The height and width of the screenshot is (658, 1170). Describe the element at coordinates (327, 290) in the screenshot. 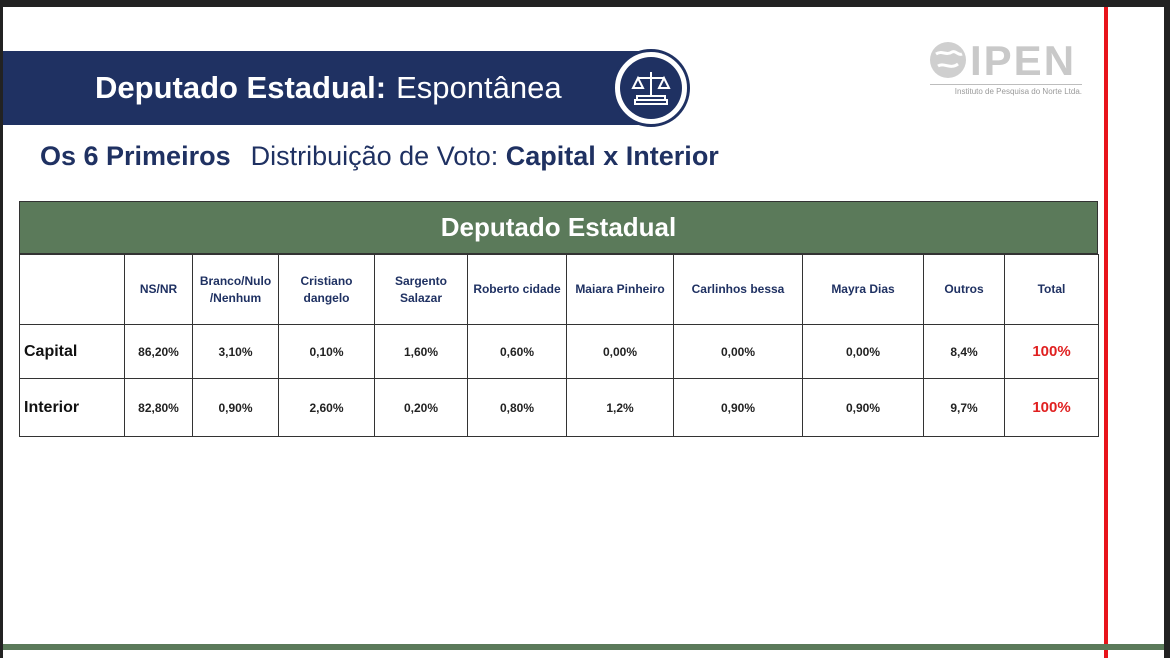

I see `column-header: Cristiano dangelo` at that location.